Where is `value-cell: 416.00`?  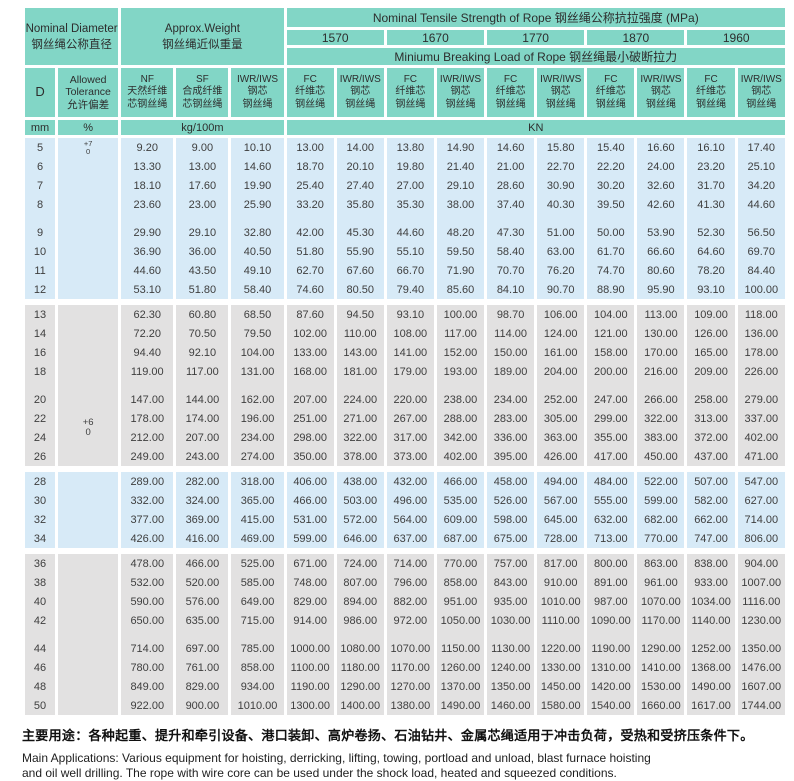 value-cell: 416.00 is located at coordinates (202, 538).